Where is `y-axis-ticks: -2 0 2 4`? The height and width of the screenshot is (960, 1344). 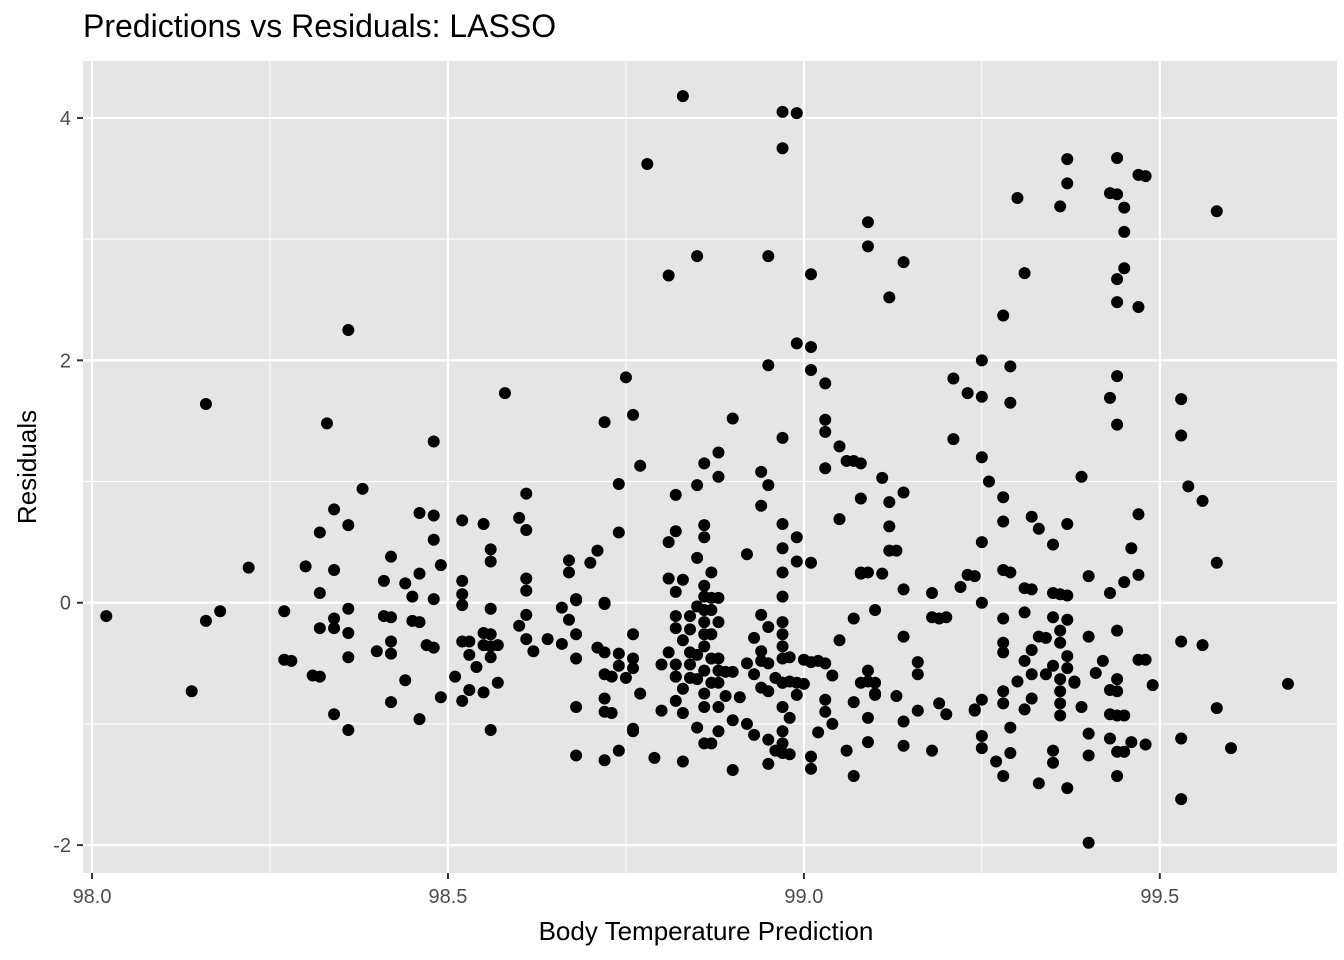
y-axis-ticks: -2 0 2 4 is located at coordinates (68, 482).